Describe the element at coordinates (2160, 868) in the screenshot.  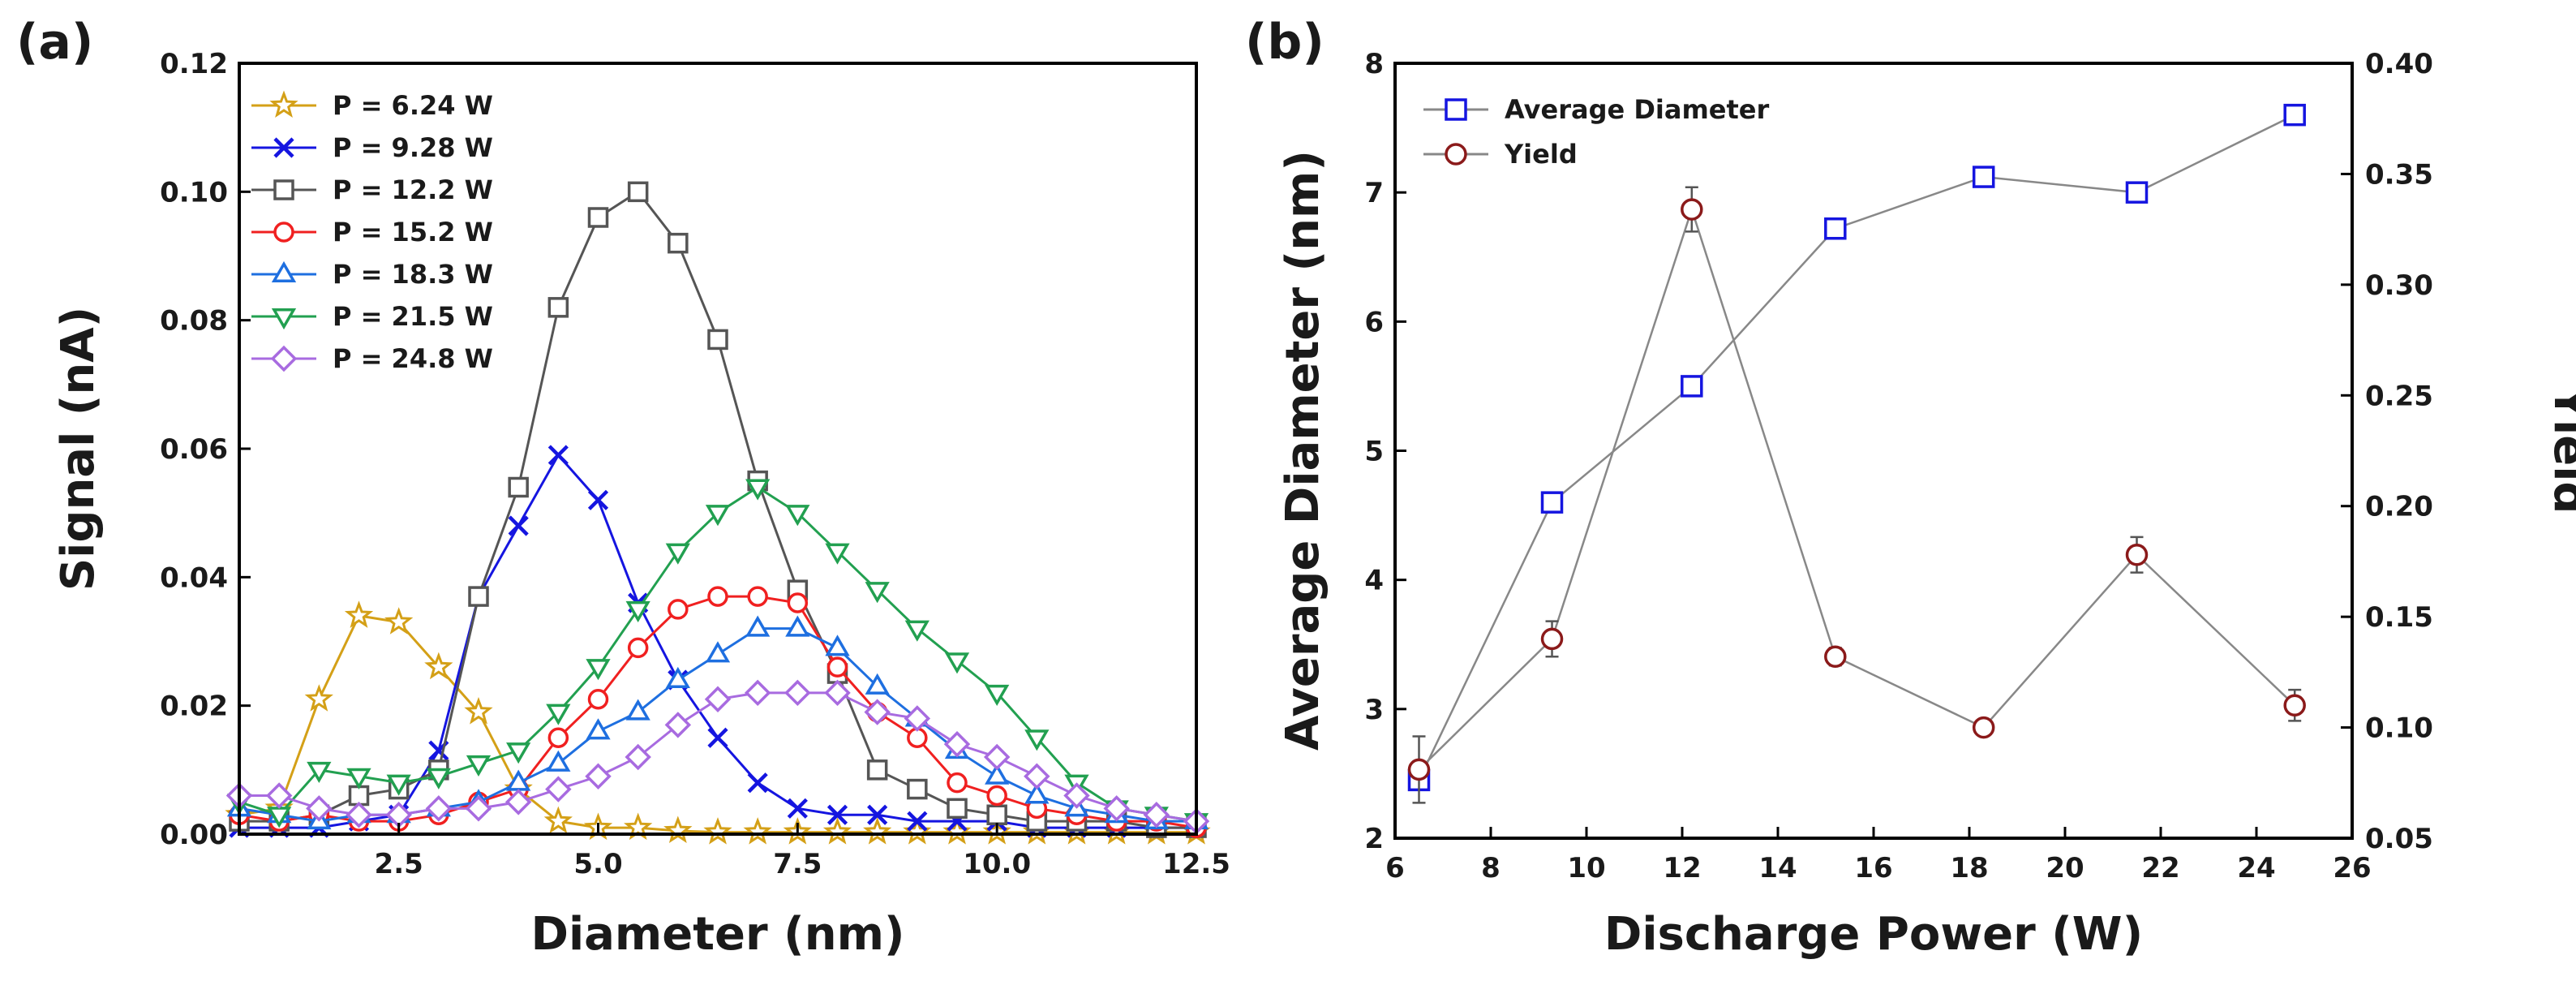
I see `x-tick-label: 22` at that location.